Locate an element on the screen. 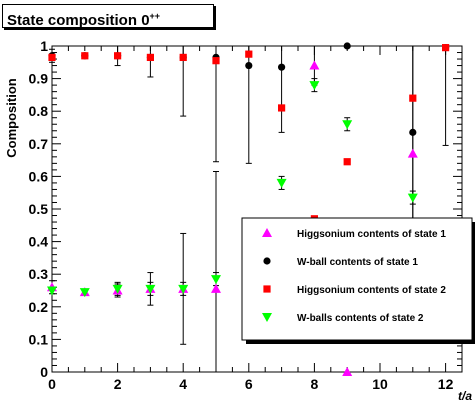  x-tick-label: 10 is located at coordinates (380, 384).